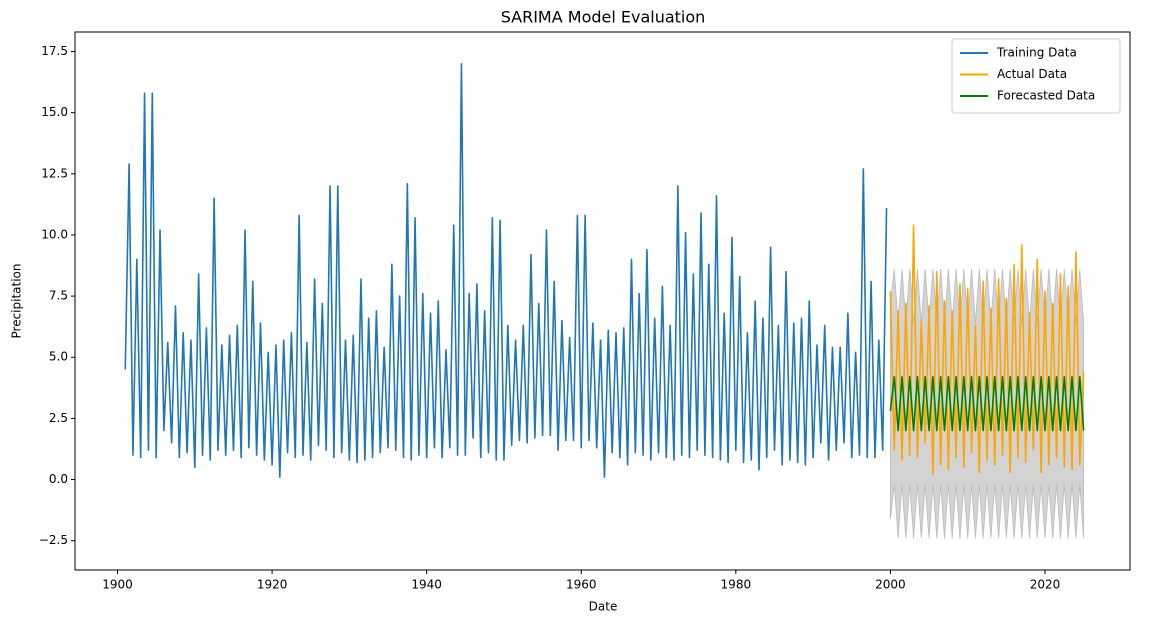  Describe the element at coordinates (58, 418) in the screenshot. I see `y-tick-label: 2.5` at that location.